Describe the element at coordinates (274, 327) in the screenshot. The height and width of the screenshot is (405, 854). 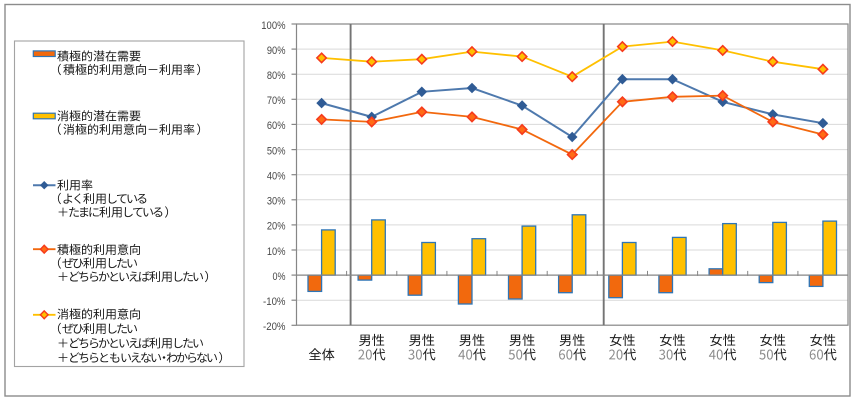
I see `svg-text: -20%` at that location.